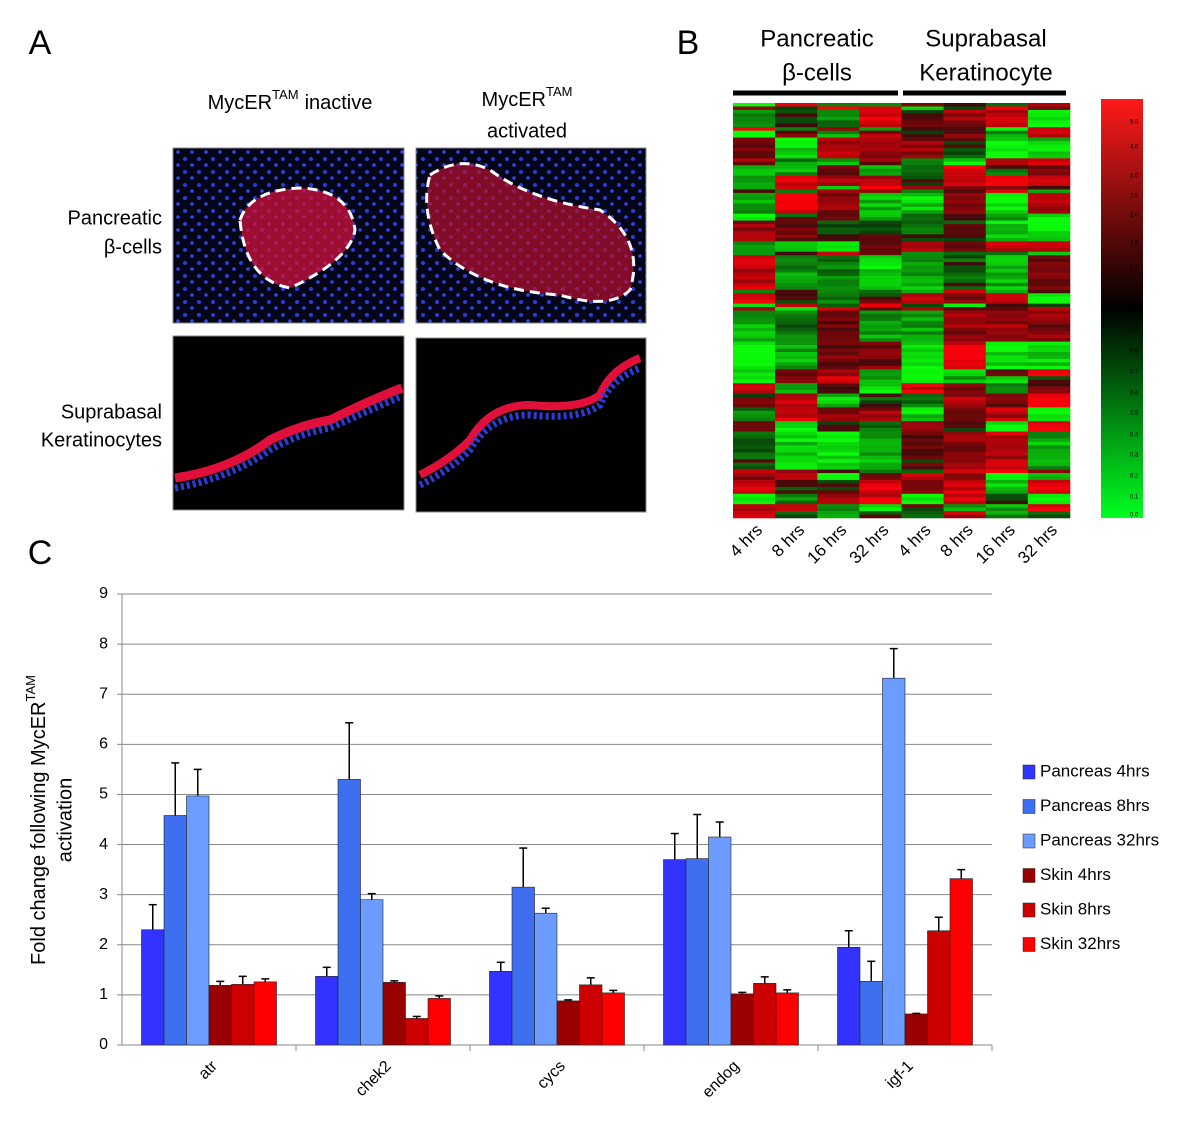  Describe the element at coordinates (209, 1070) in the screenshot. I see `x-tick-label: atr` at that location.